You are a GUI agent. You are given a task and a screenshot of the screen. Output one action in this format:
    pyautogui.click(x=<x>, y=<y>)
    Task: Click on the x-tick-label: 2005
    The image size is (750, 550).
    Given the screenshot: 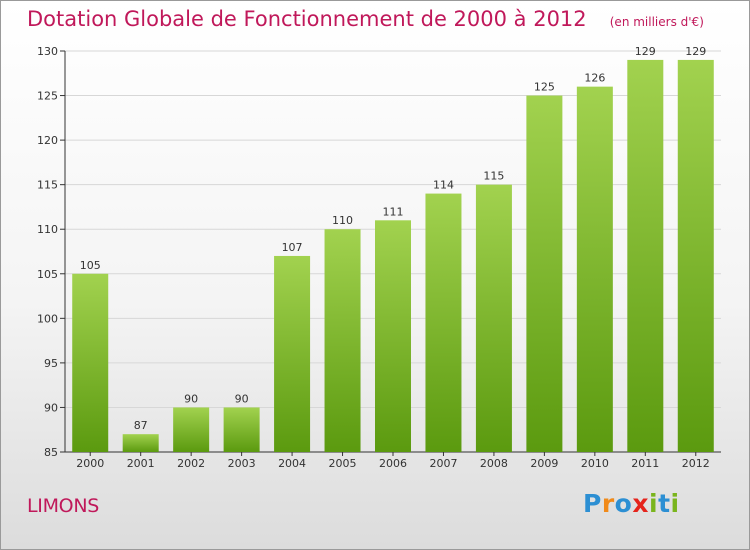 What is the action you would take?
    pyautogui.click(x=343, y=463)
    